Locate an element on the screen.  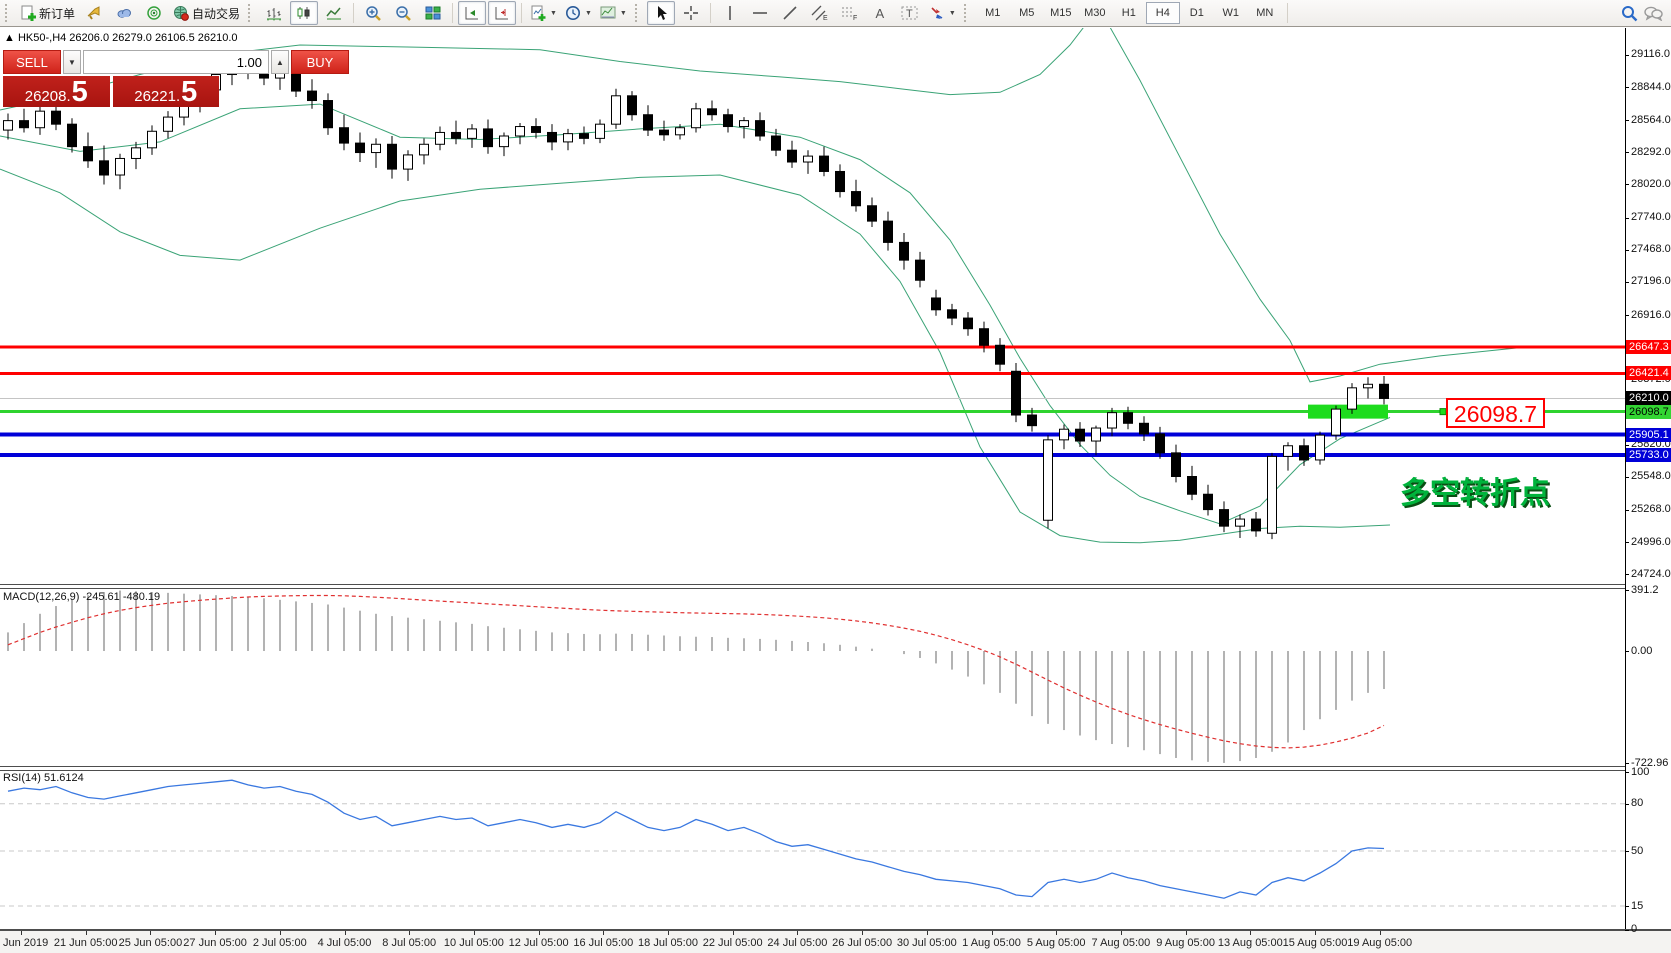
tile-windows-button is located at coordinates (433, 13).